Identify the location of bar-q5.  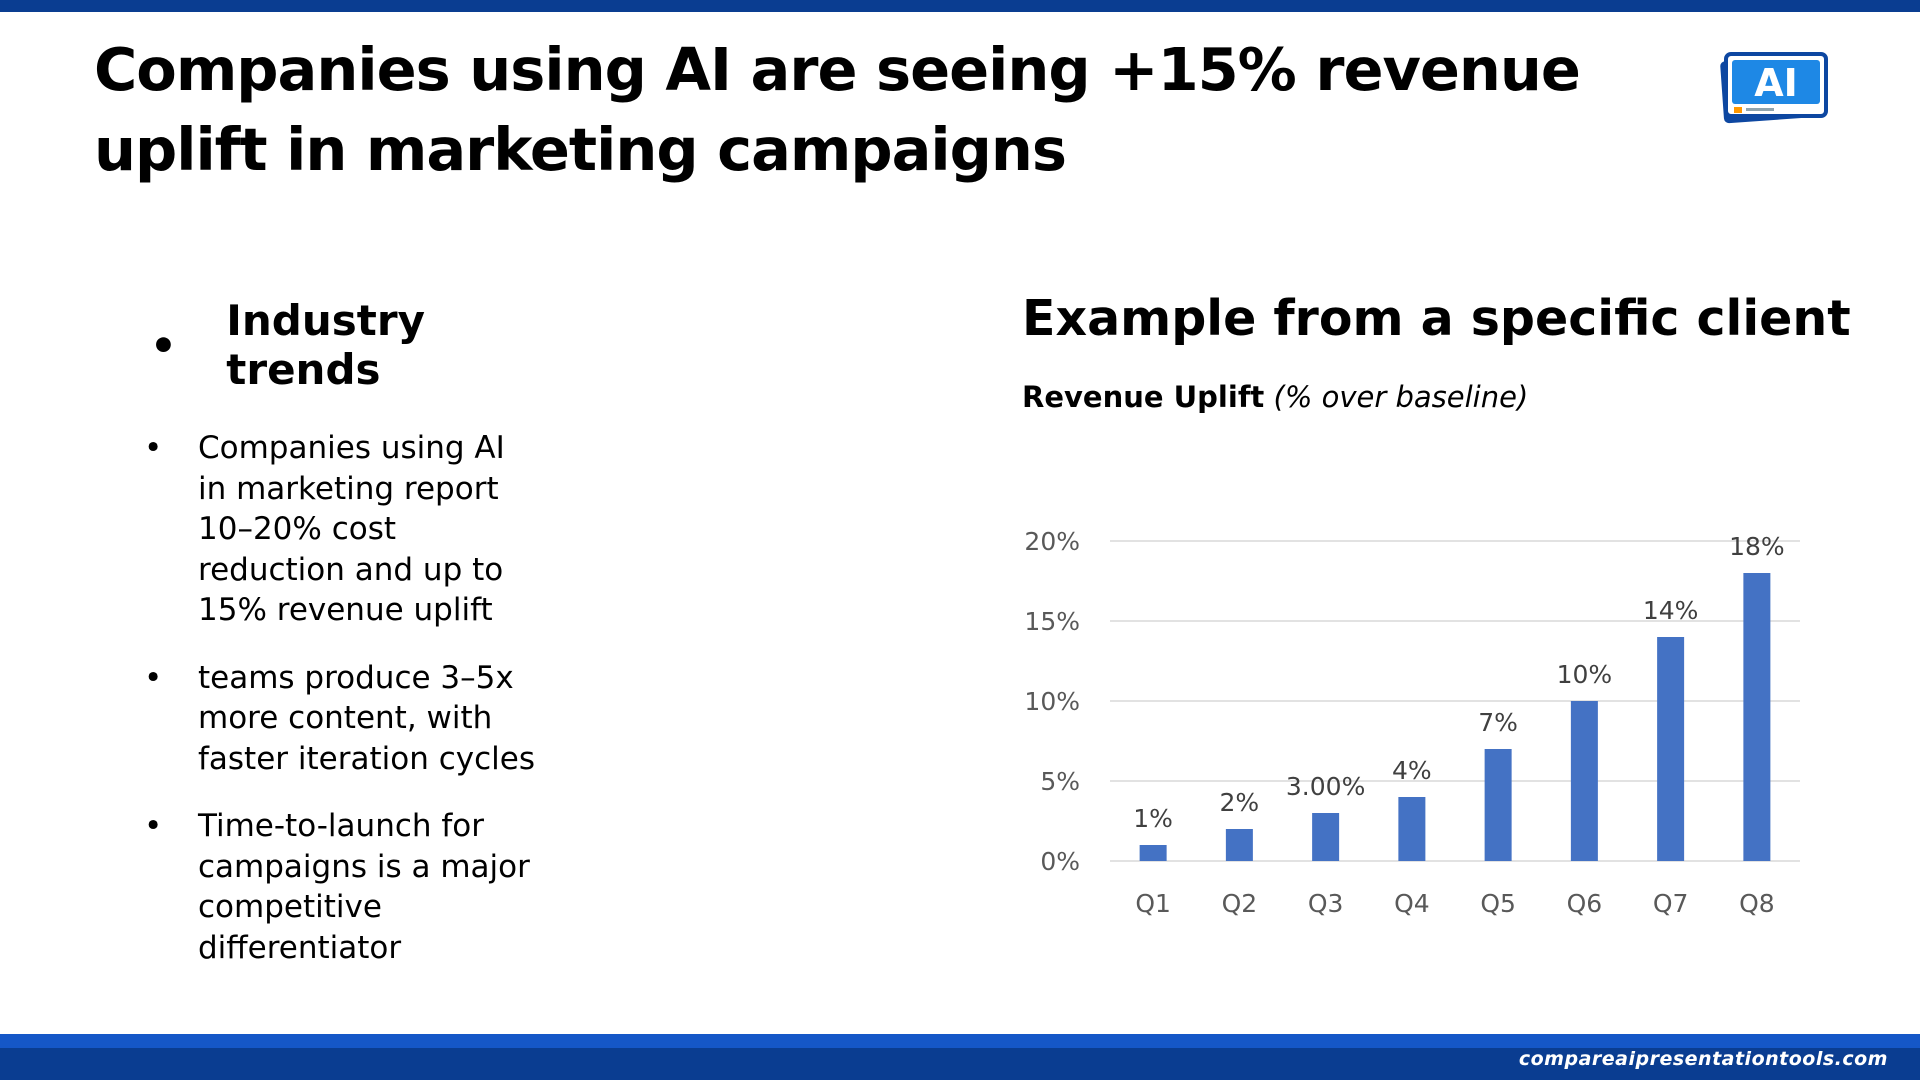
(1498, 805).